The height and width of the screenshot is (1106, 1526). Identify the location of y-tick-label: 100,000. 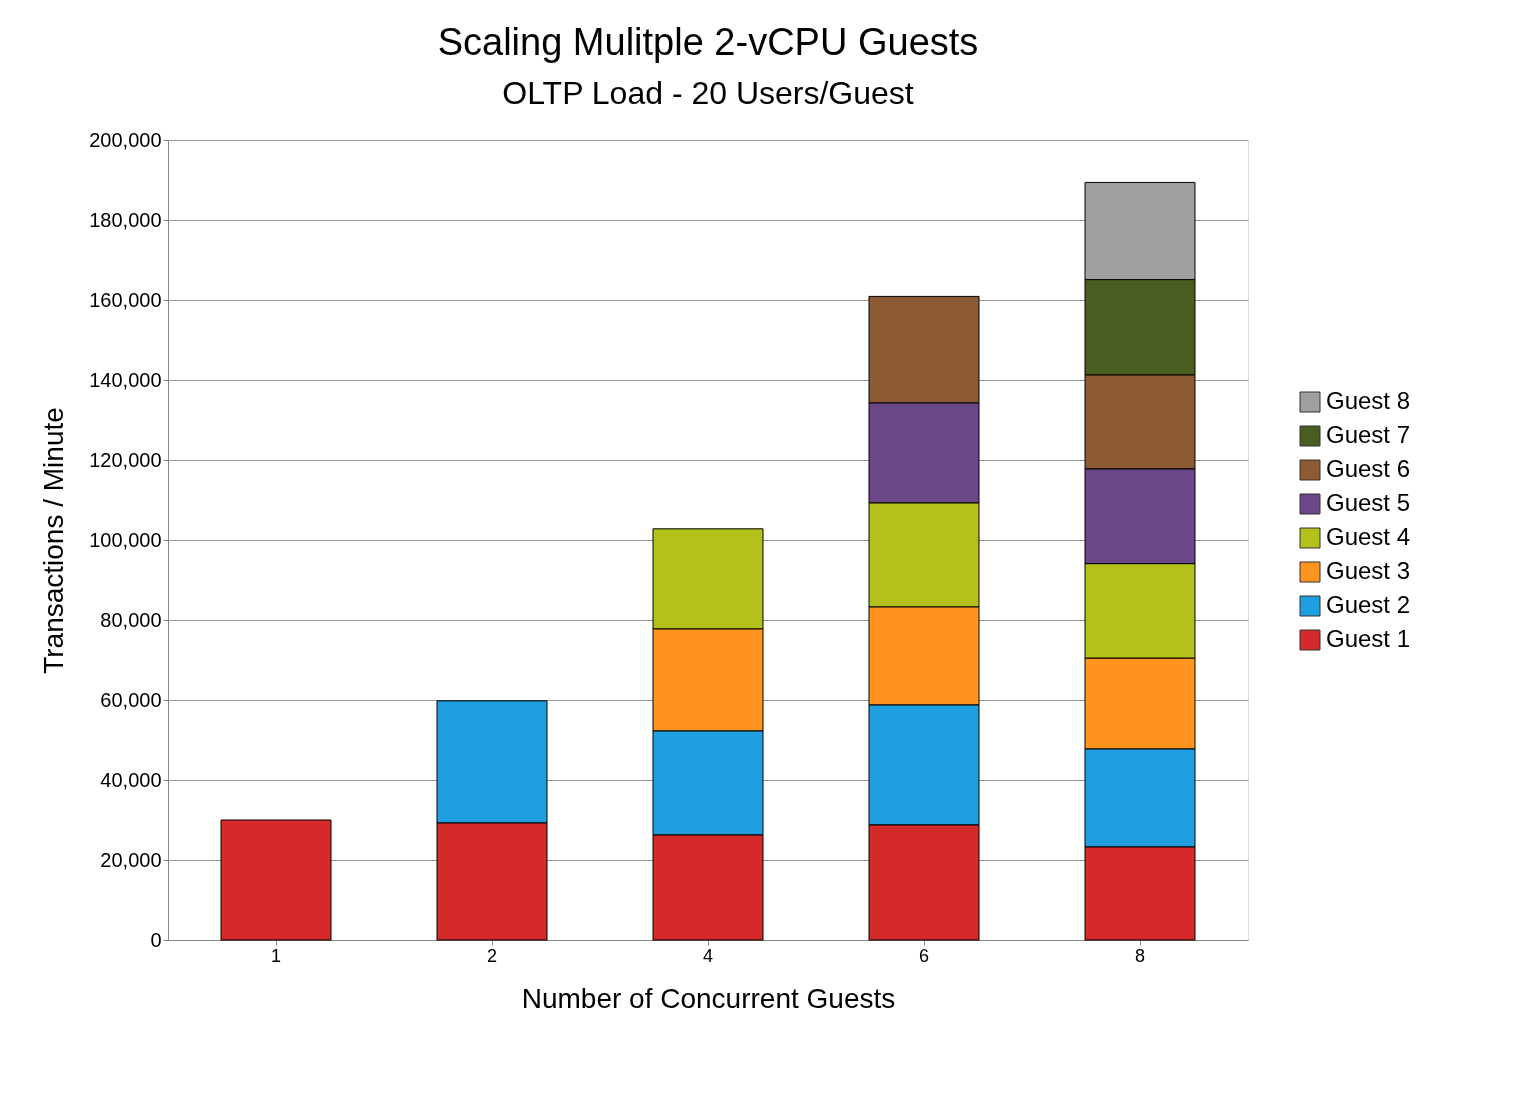
(125, 539).